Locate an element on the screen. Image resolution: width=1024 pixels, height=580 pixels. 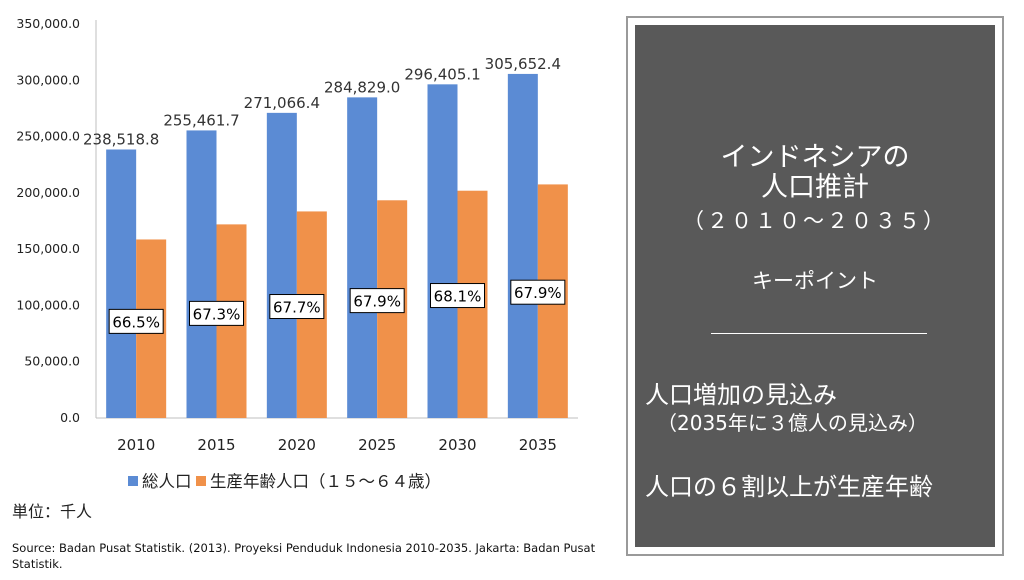
y-tick-label: 0.0 is located at coordinates (70, 417).